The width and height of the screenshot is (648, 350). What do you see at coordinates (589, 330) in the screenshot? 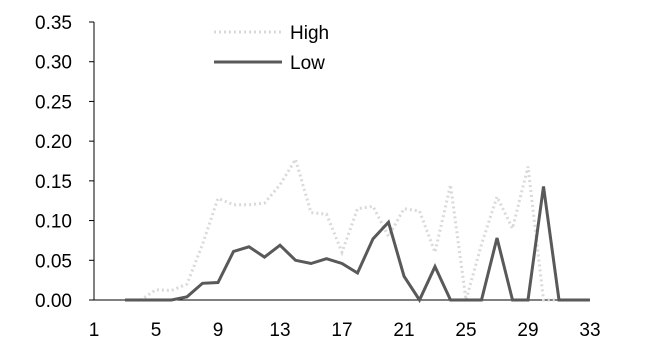
I see `x-tick-label: 33` at bounding box center [589, 330].